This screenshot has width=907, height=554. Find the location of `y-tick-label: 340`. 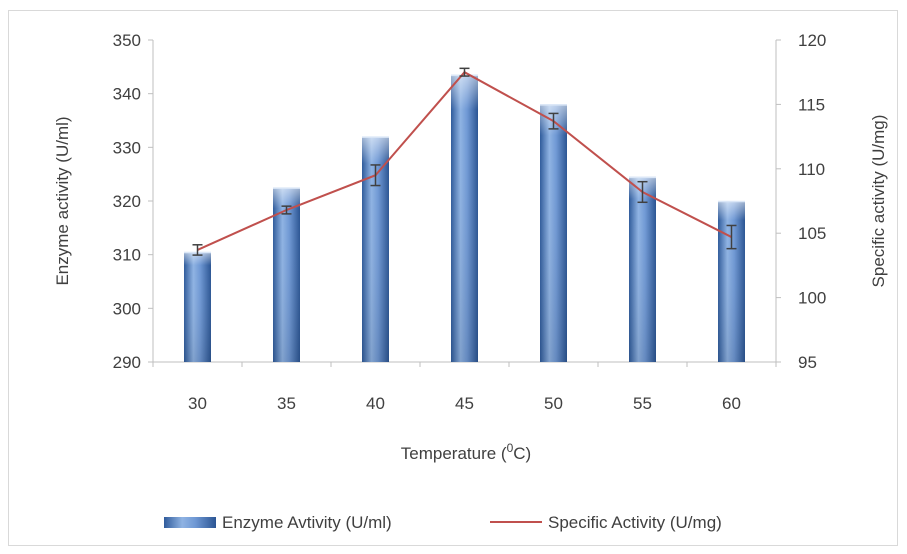

y-tick-label: 340 is located at coordinates (127, 94).